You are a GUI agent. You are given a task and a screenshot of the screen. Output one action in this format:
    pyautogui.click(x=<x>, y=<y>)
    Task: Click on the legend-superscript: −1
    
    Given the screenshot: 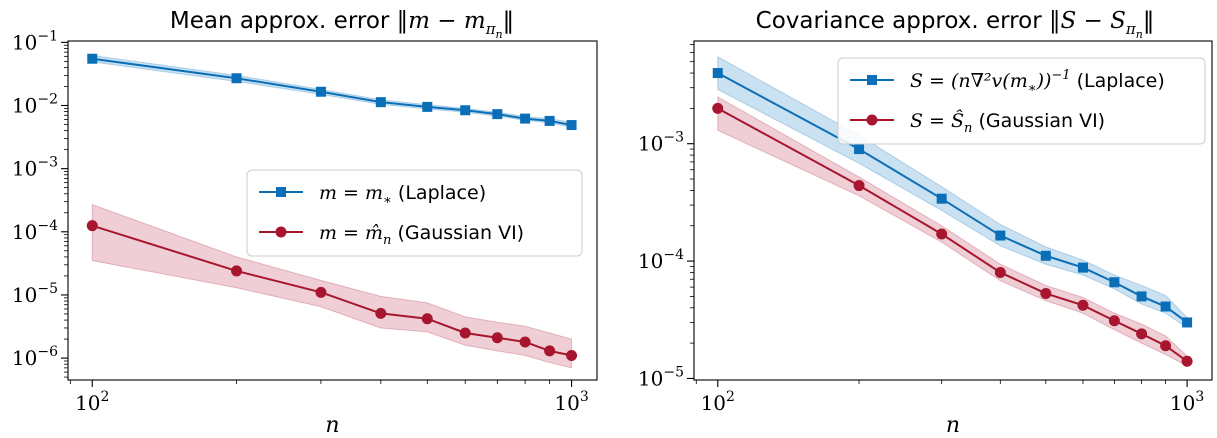 What is the action you would take?
    pyautogui.click(x=1060, y=75)
    